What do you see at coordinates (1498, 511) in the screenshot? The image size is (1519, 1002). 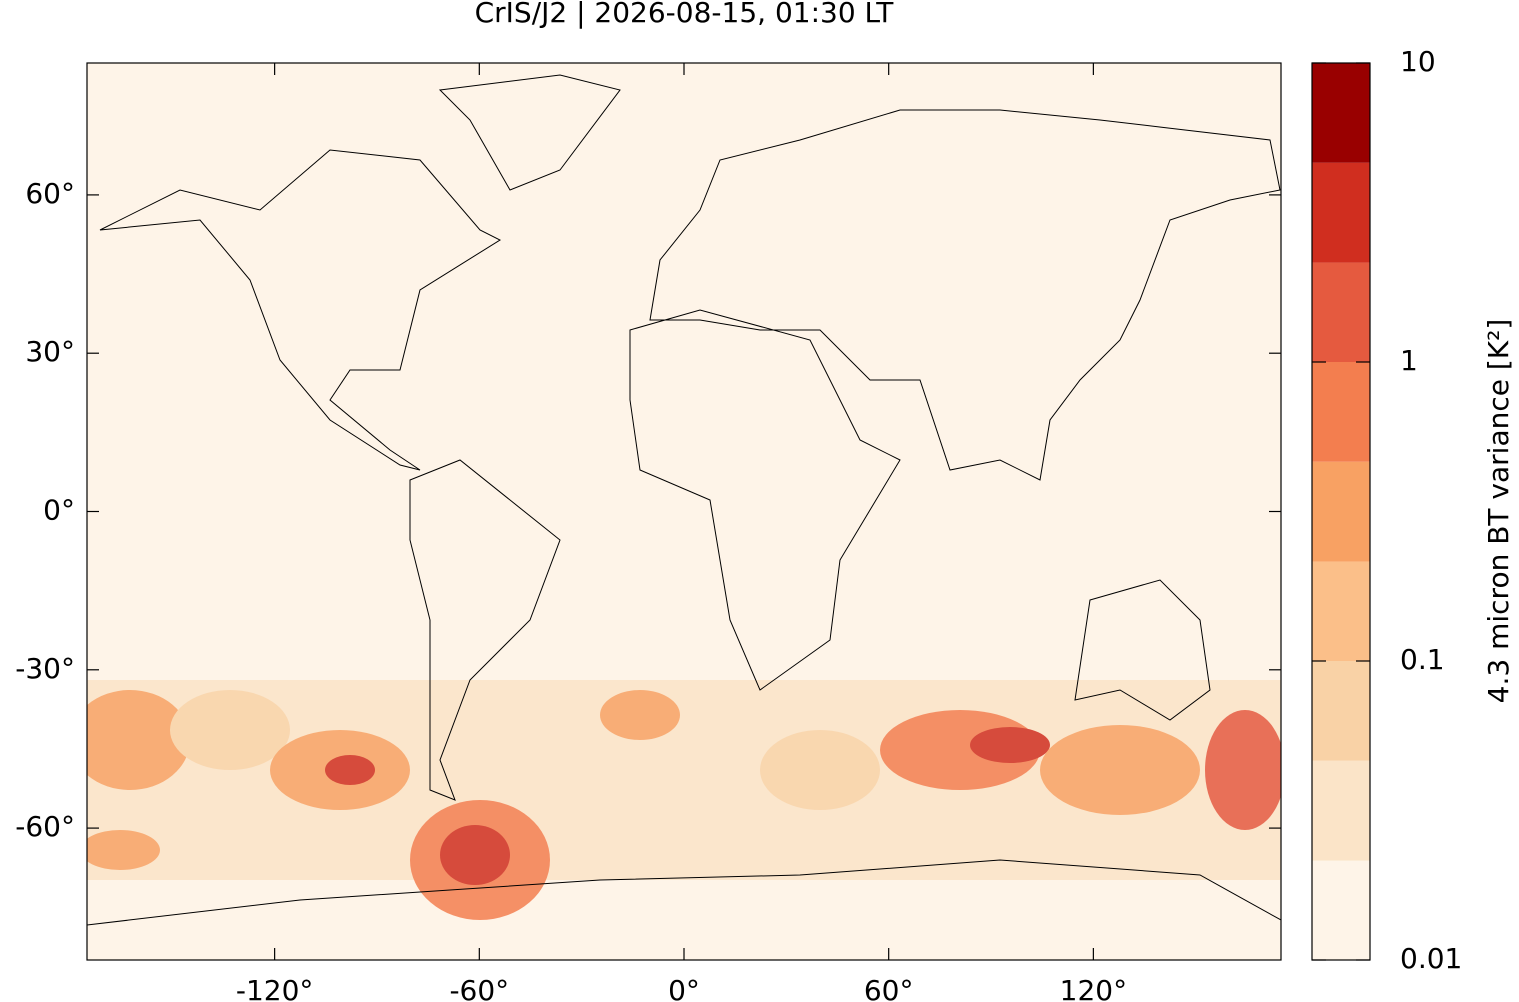 I see `colorbar-label: 4.3 micron BT variance [K²]` at bounding box center [1498, 511].